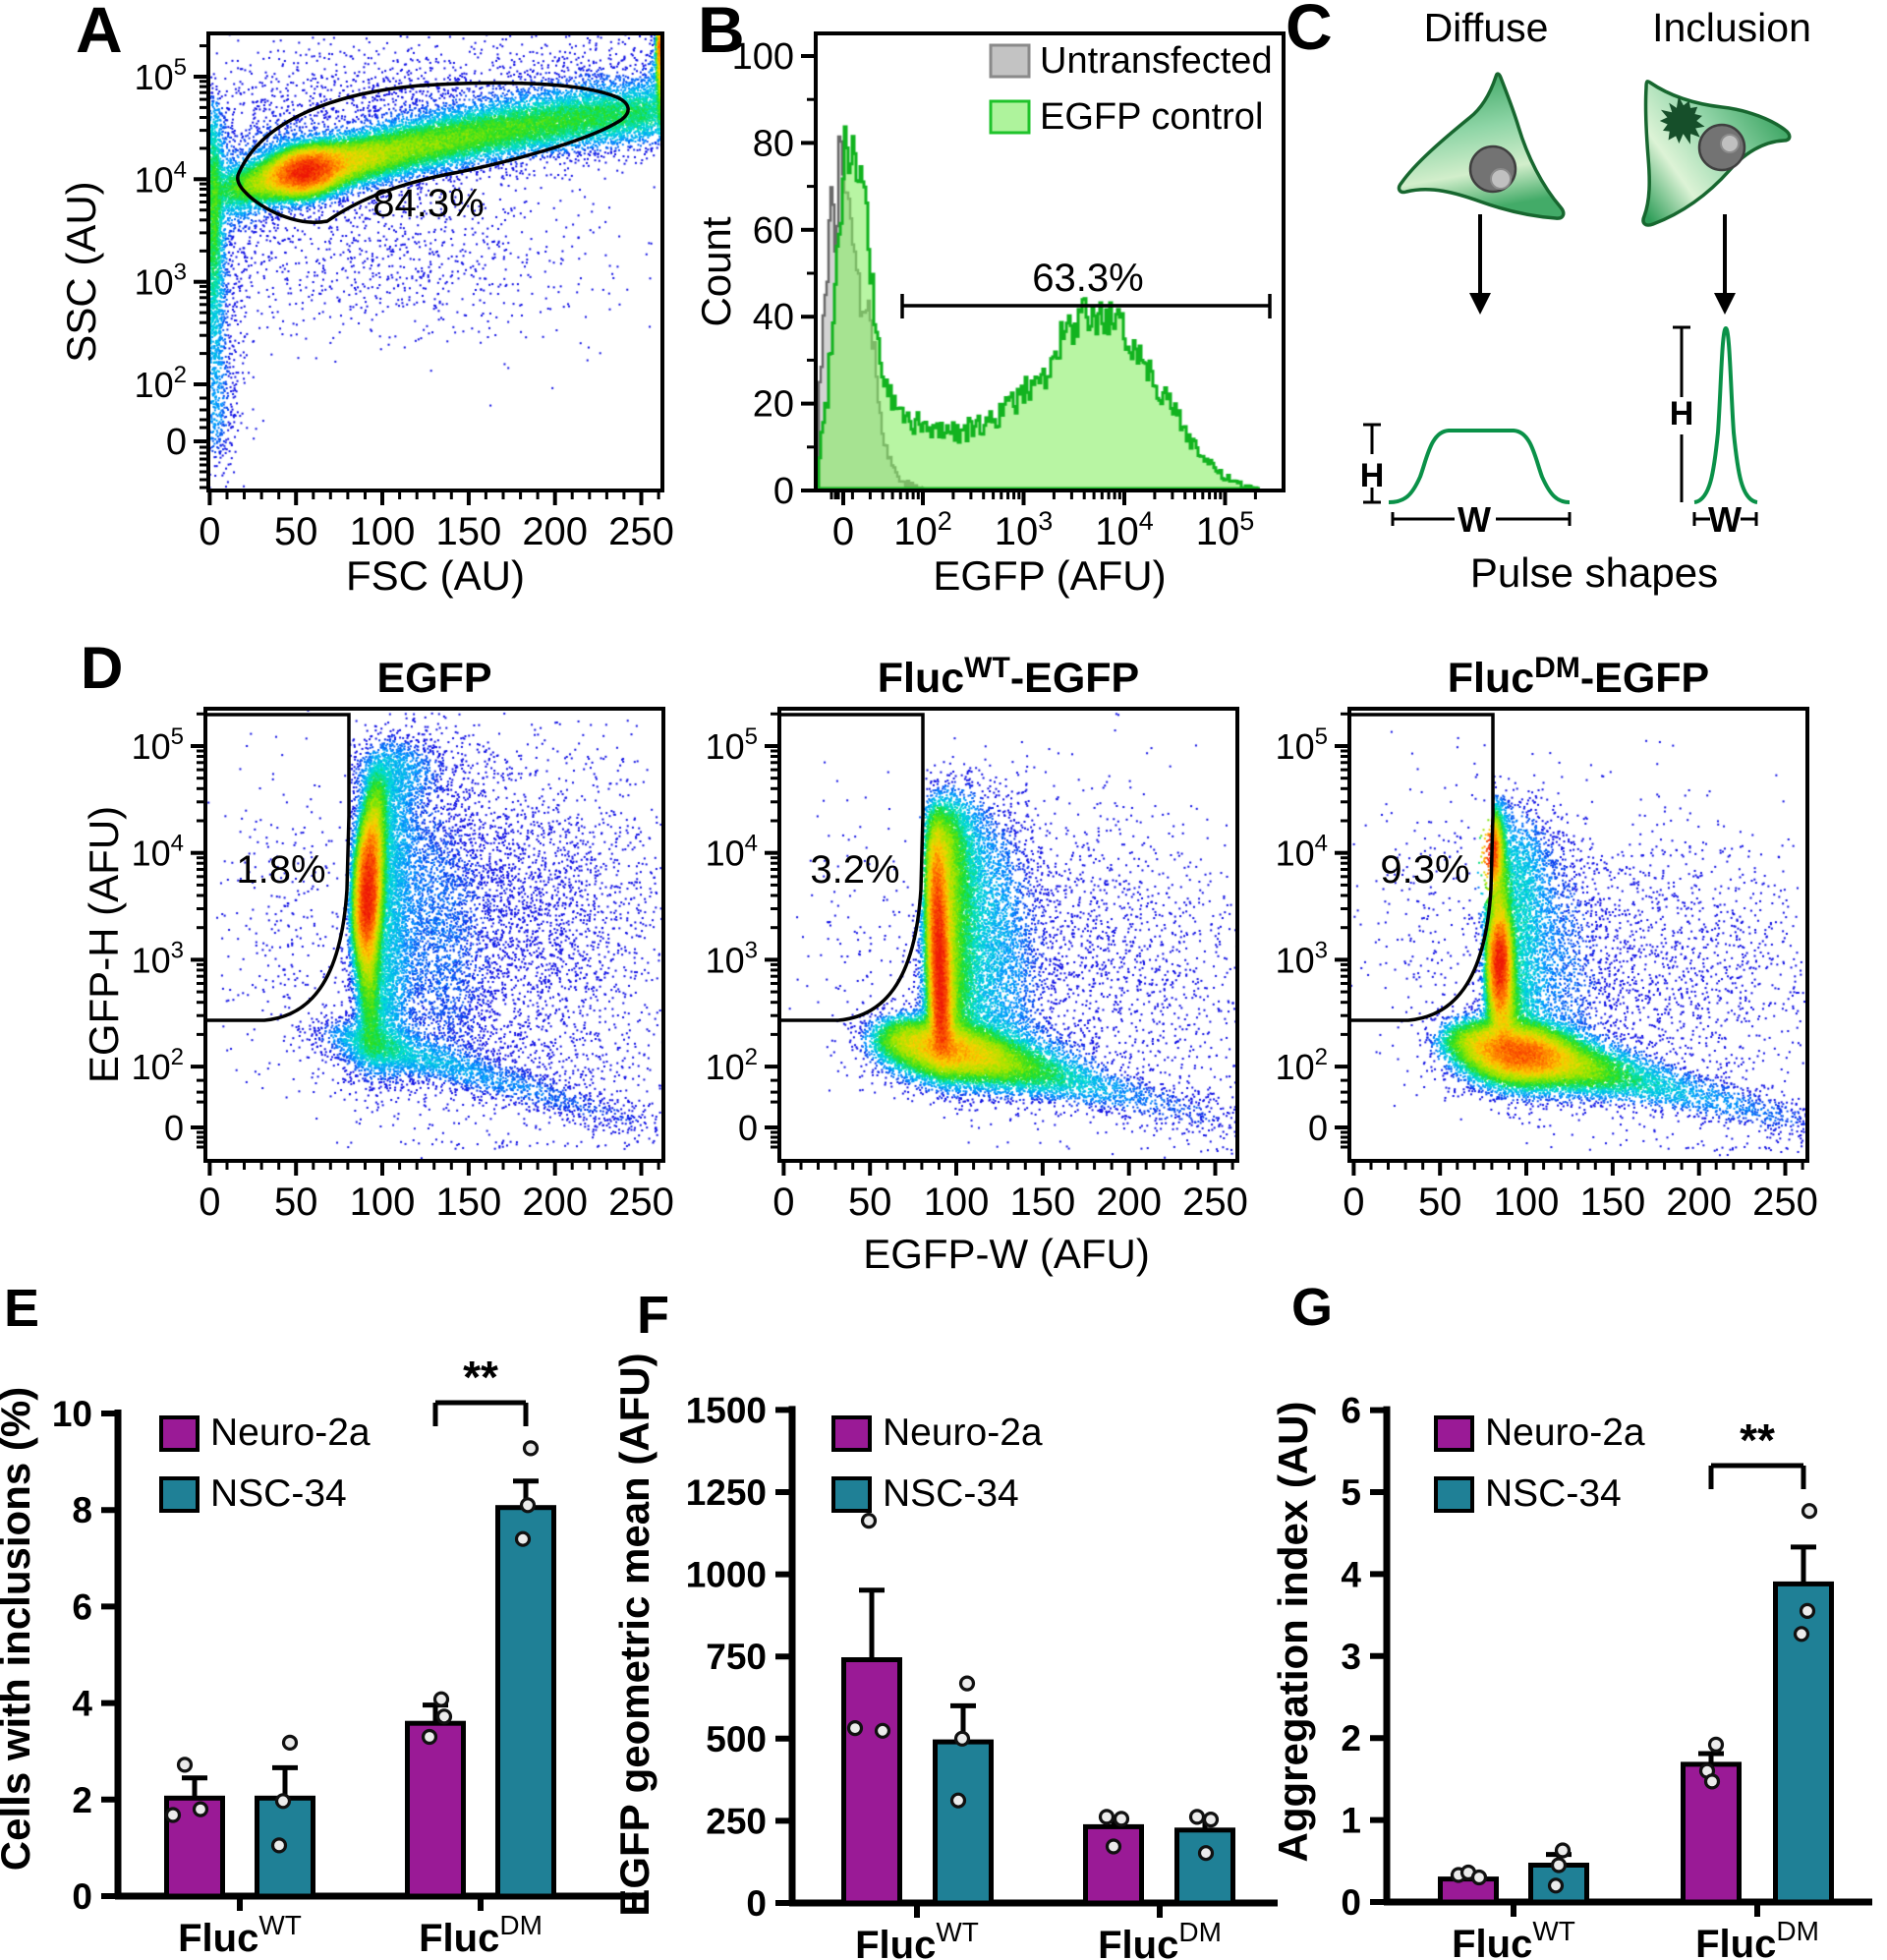  I want to click on svg-text: 20, so click(773, 405).